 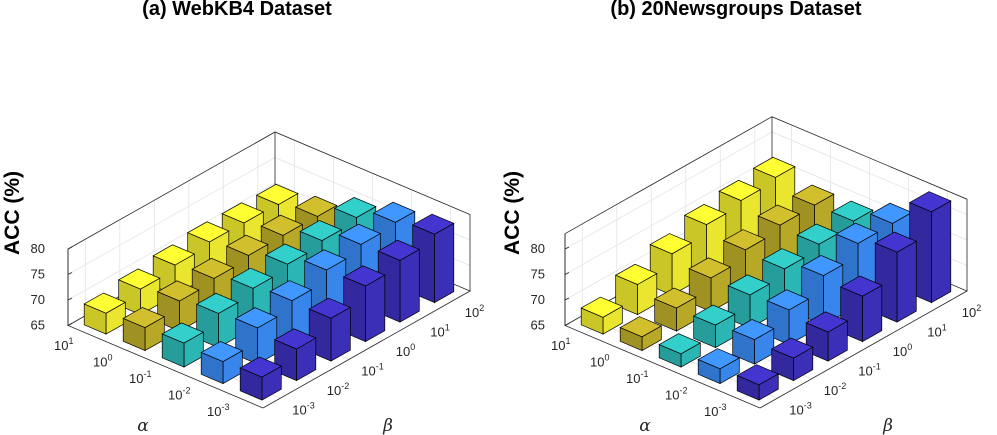 I want to click on beta-tick-label: 10², so click(x=474, y=311).